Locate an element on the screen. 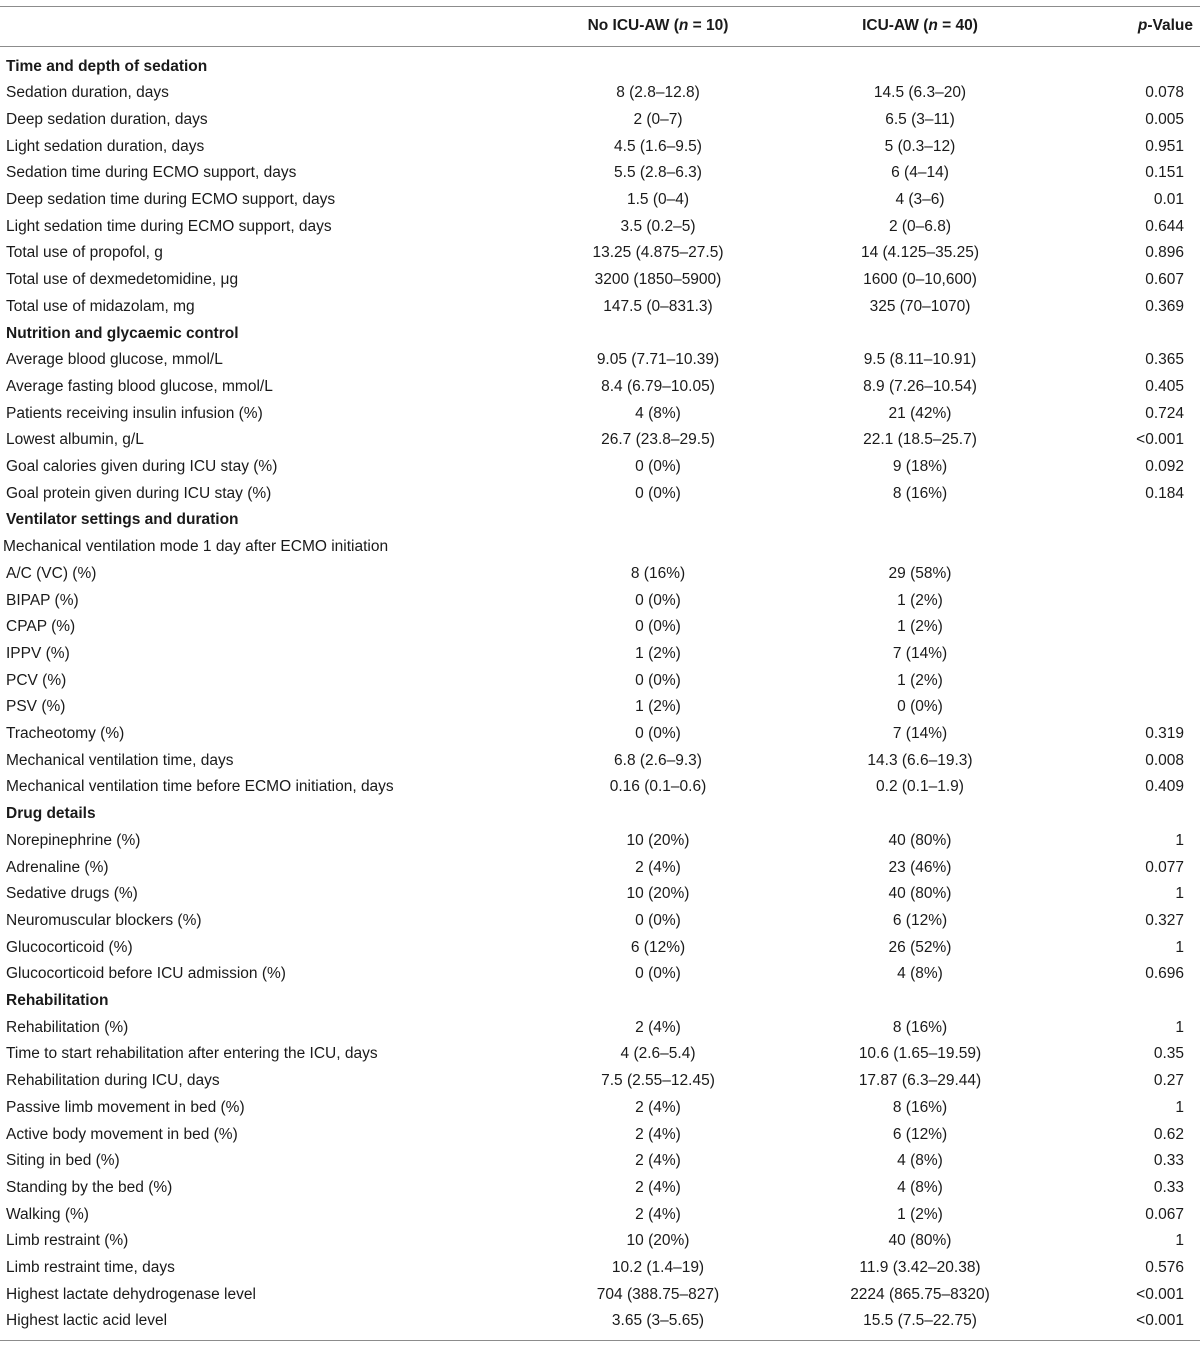 This screenshot has height=1349, width=1200. row-label: Limb restraint (%) is located at coordinates (67, 1241).